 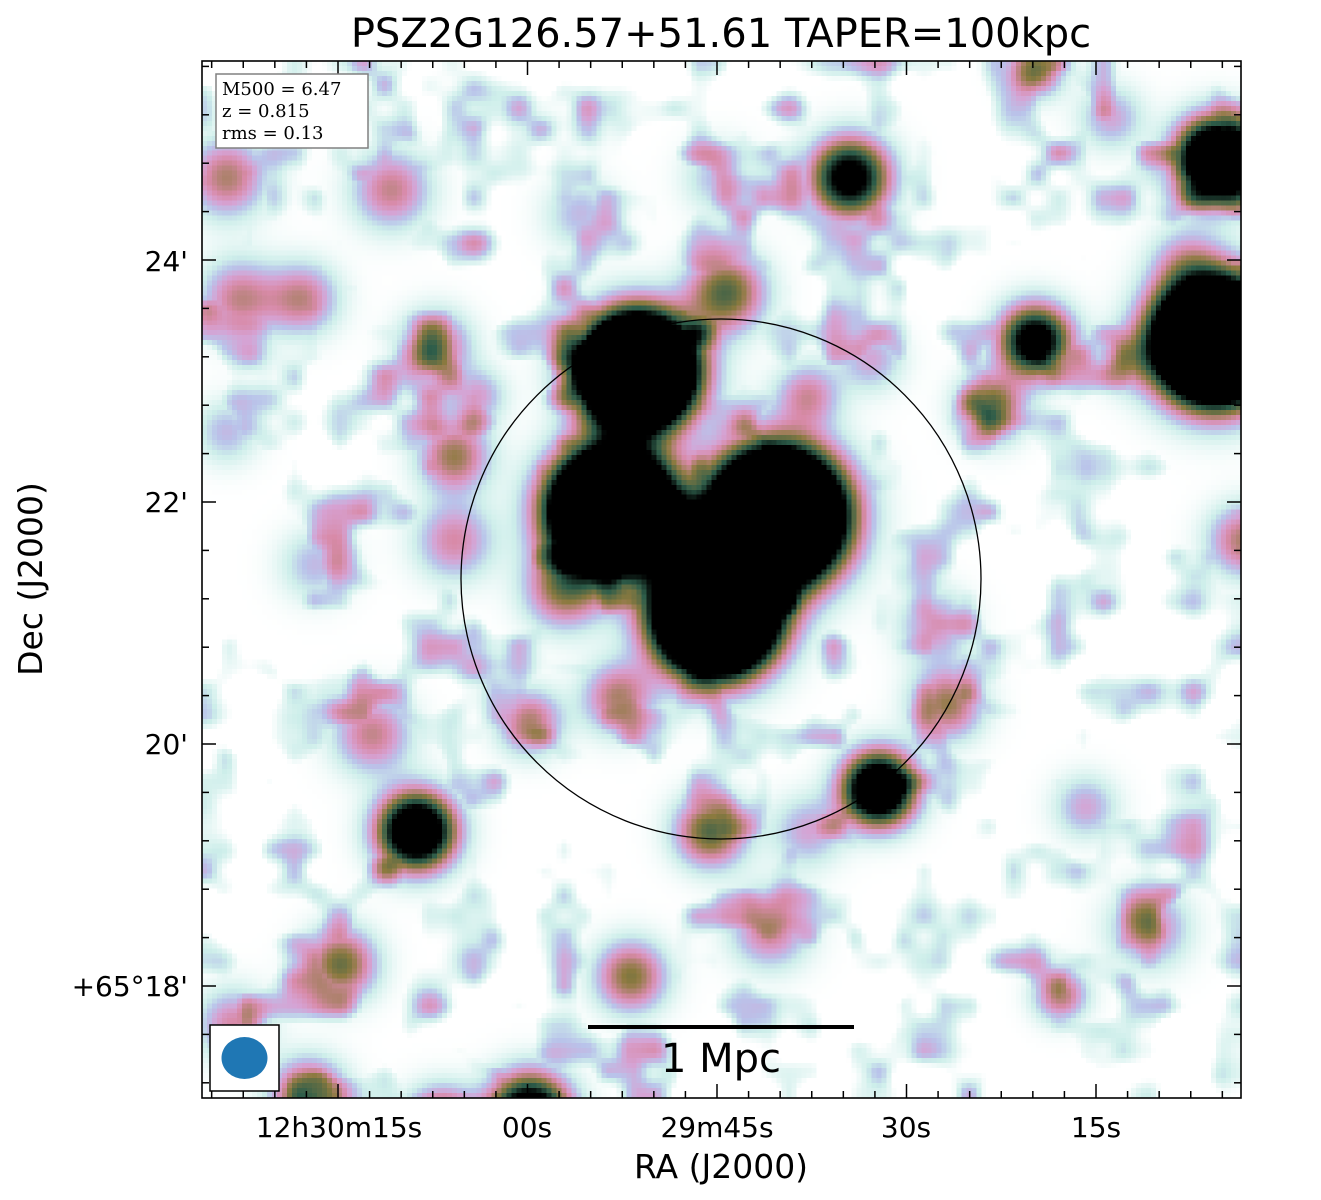 What do you see at coordinates (166, 744) in the screenshot?
I see `y-tick-label: 20'` at bounding box center [166, 744].